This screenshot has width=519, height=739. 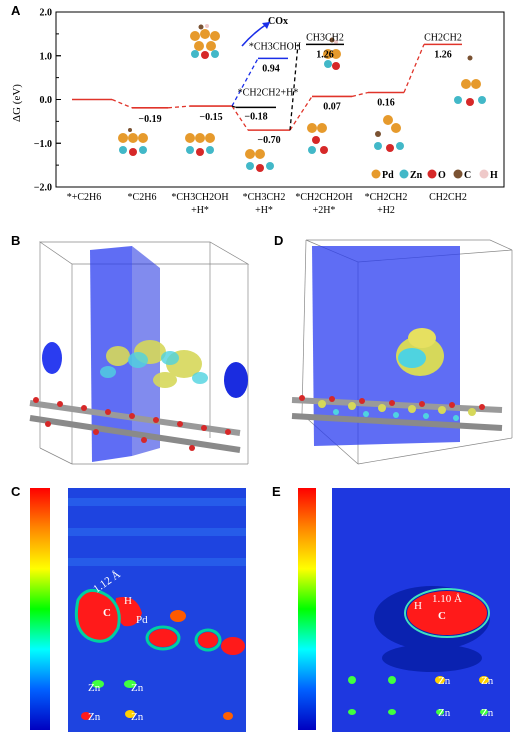 What do you see at coordinates (142, 197) in the screenshot?
I see `x-tick-label: *C2H6` at bounding box center [142, 197].